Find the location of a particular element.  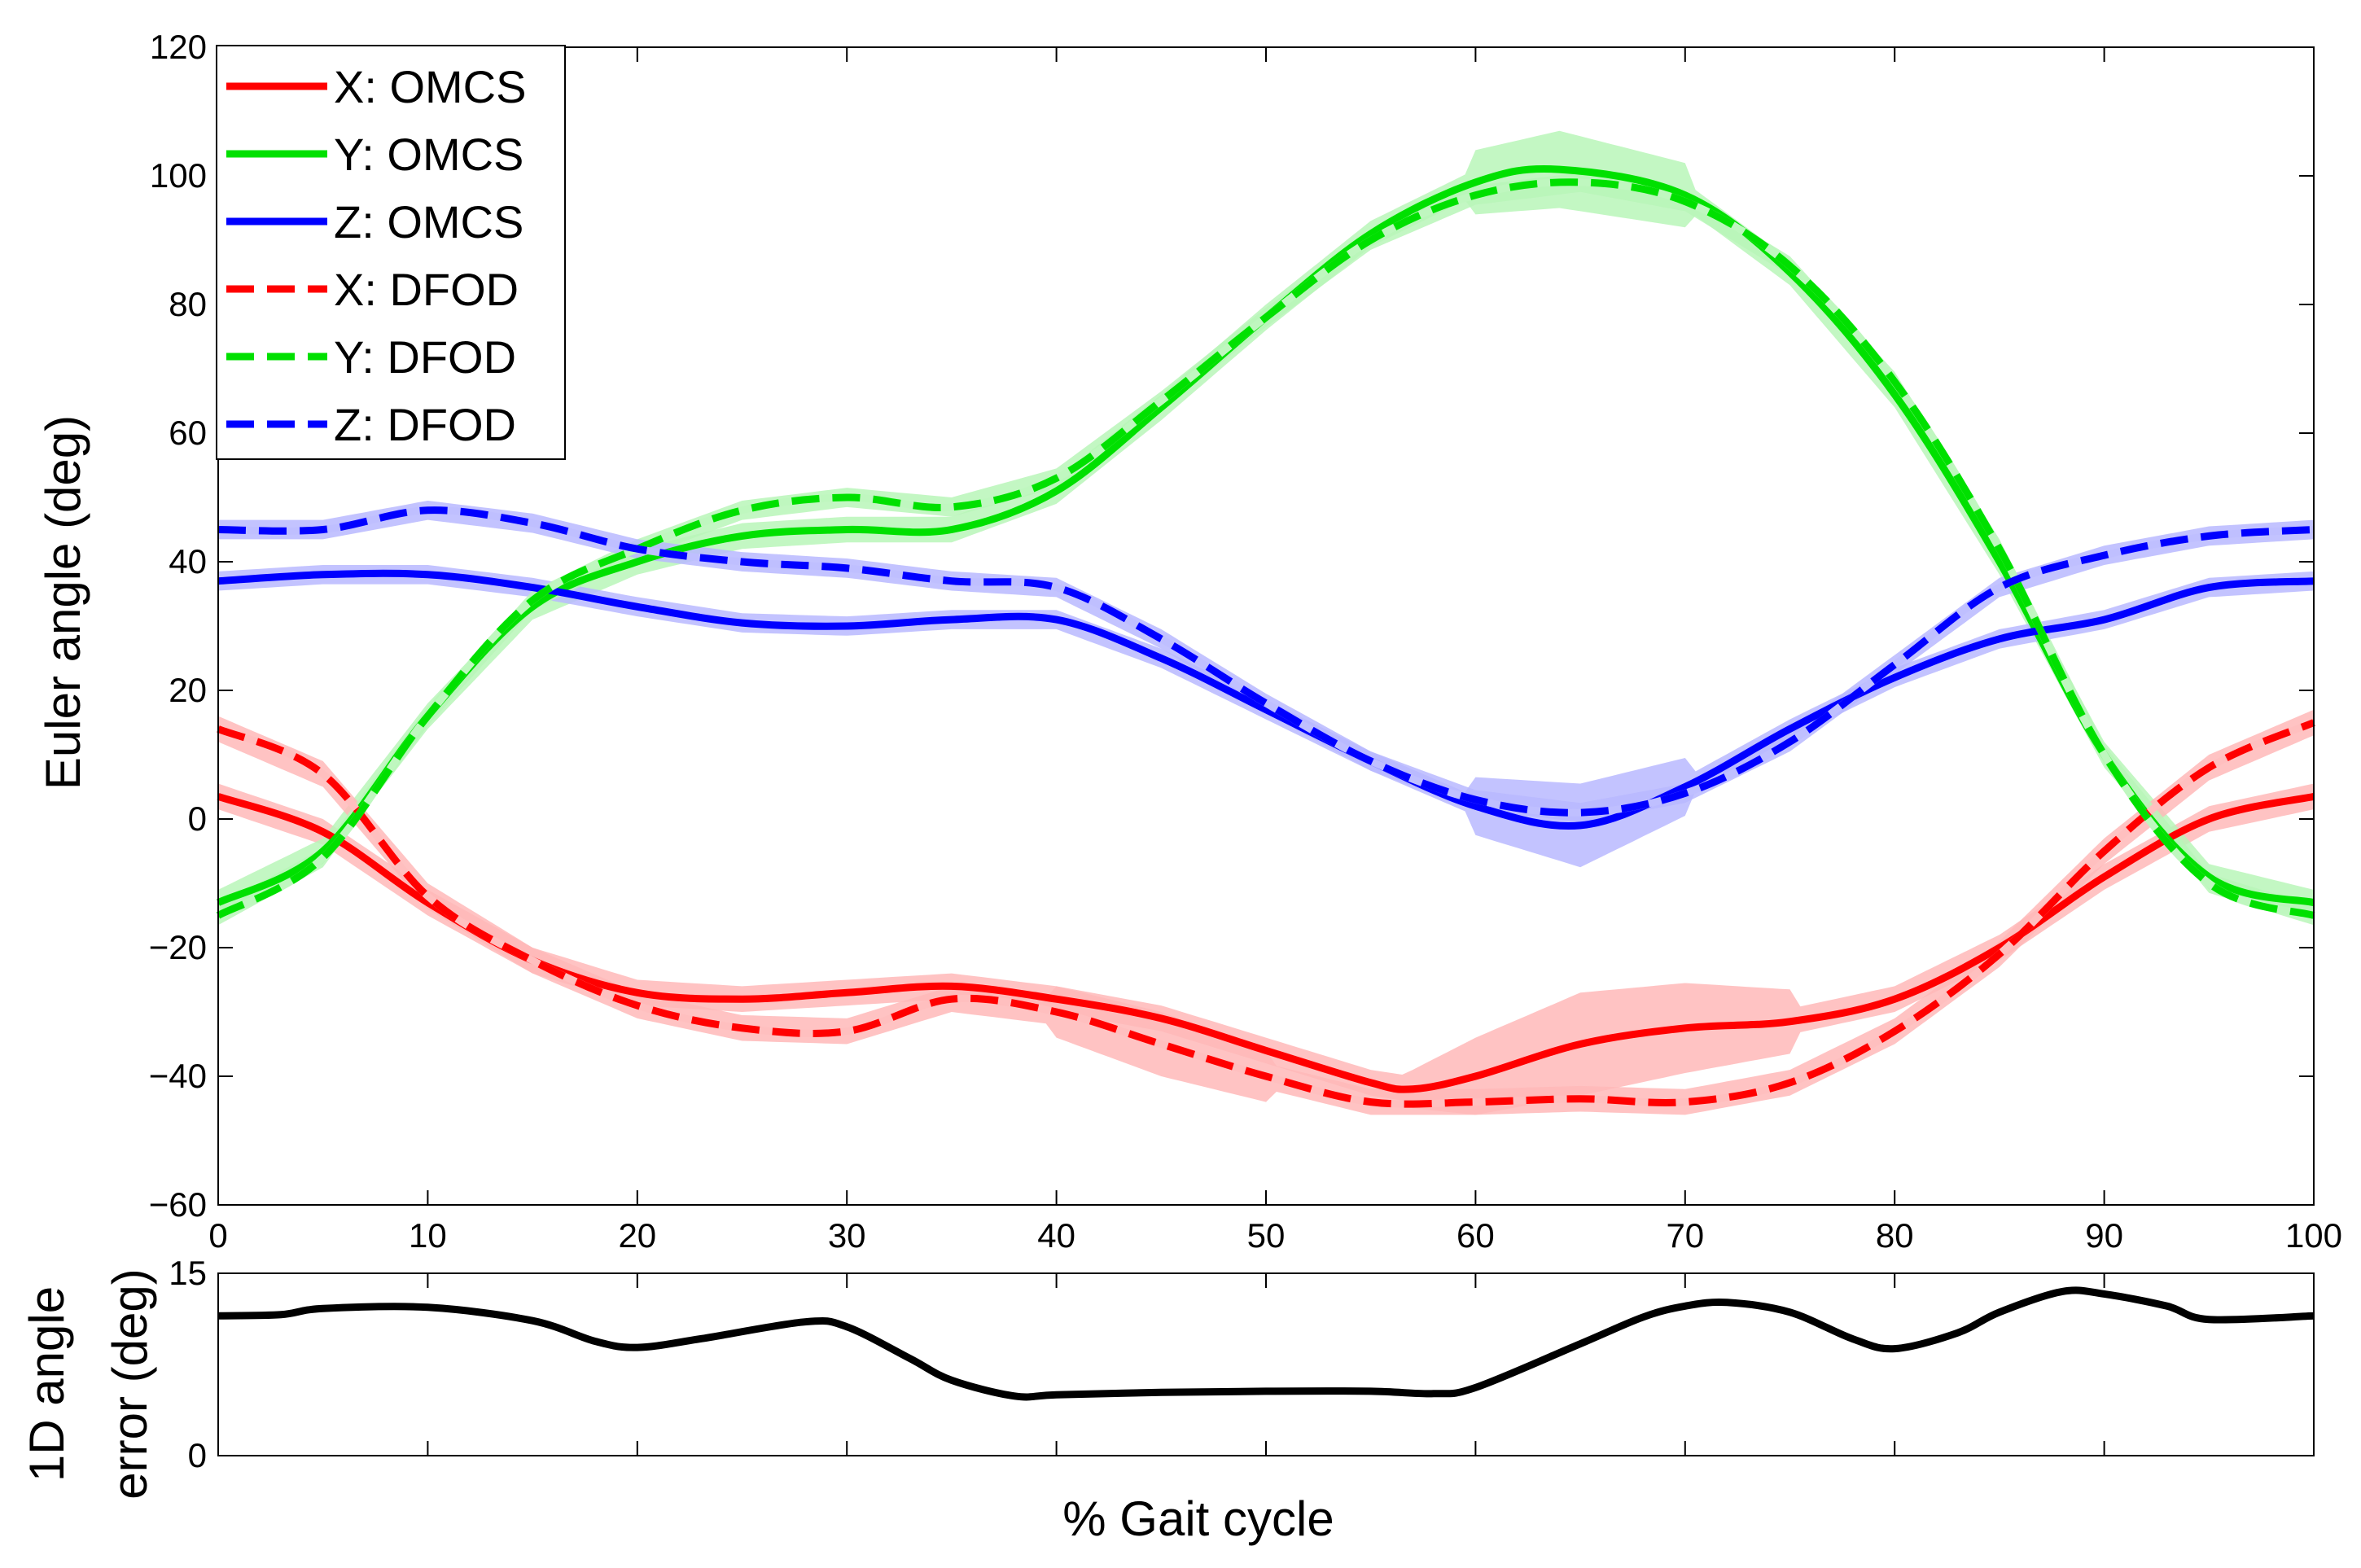

legend-label: Y: DFOD is located at coordinates (425, 357).